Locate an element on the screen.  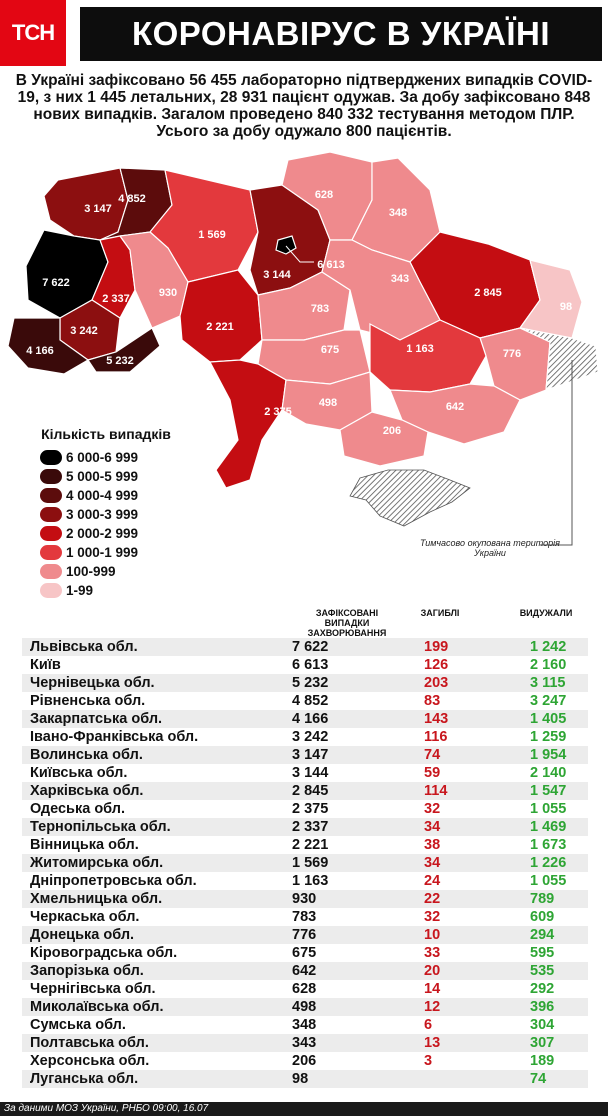
region-name: Івано-Франківська обл. is located at coordinates (114, 737).